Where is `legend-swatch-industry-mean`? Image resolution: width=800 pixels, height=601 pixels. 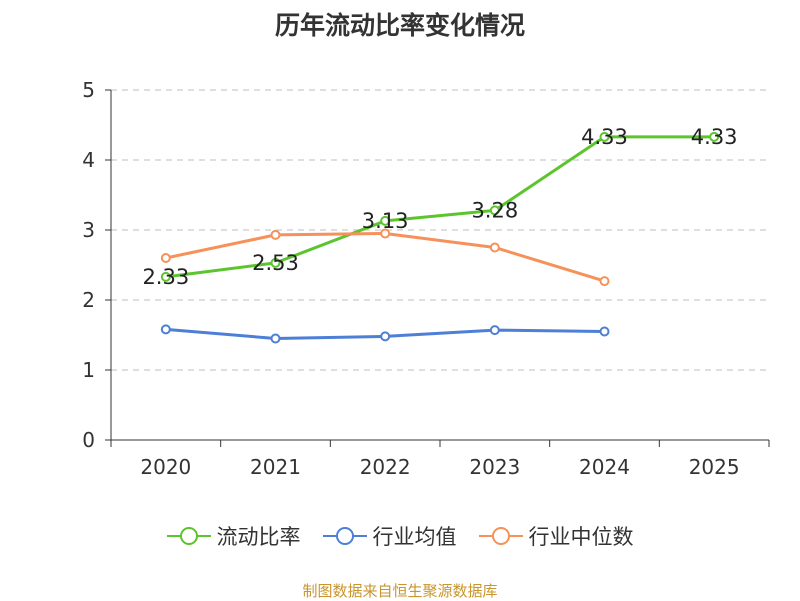
legend-swatch-industry-mean is located at coordinates (344, 536).